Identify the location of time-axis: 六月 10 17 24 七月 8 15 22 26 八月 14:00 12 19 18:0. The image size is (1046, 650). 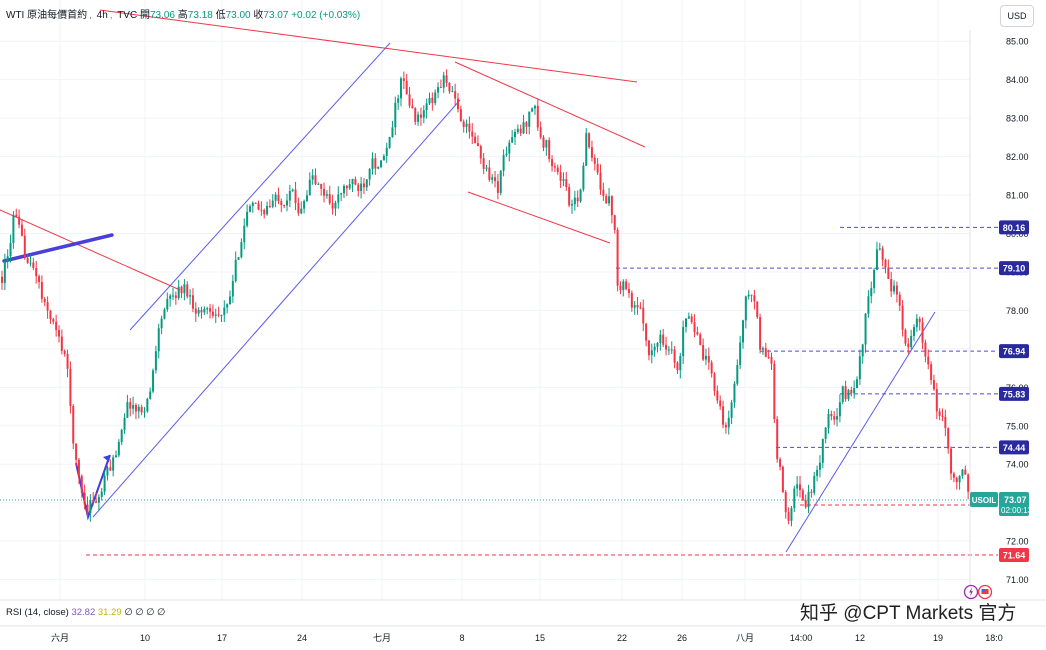
(527, 637).